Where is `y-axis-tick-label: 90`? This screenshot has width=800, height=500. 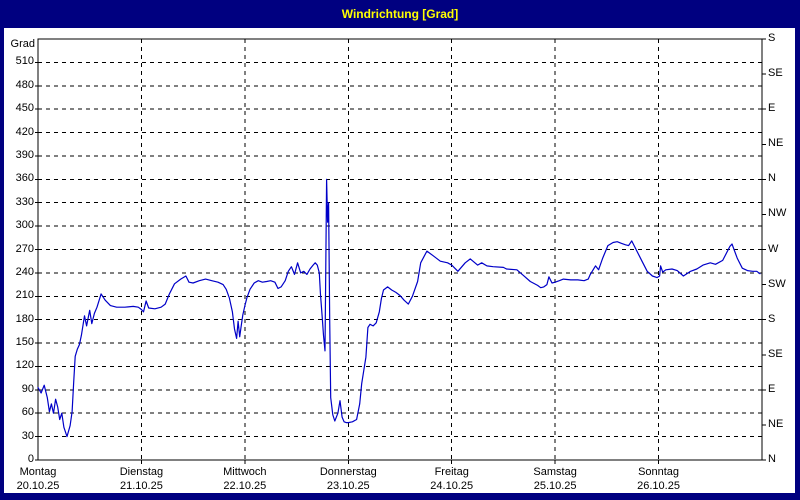 y-axis-tick-label: 90 is located at coordinates (27, 388).